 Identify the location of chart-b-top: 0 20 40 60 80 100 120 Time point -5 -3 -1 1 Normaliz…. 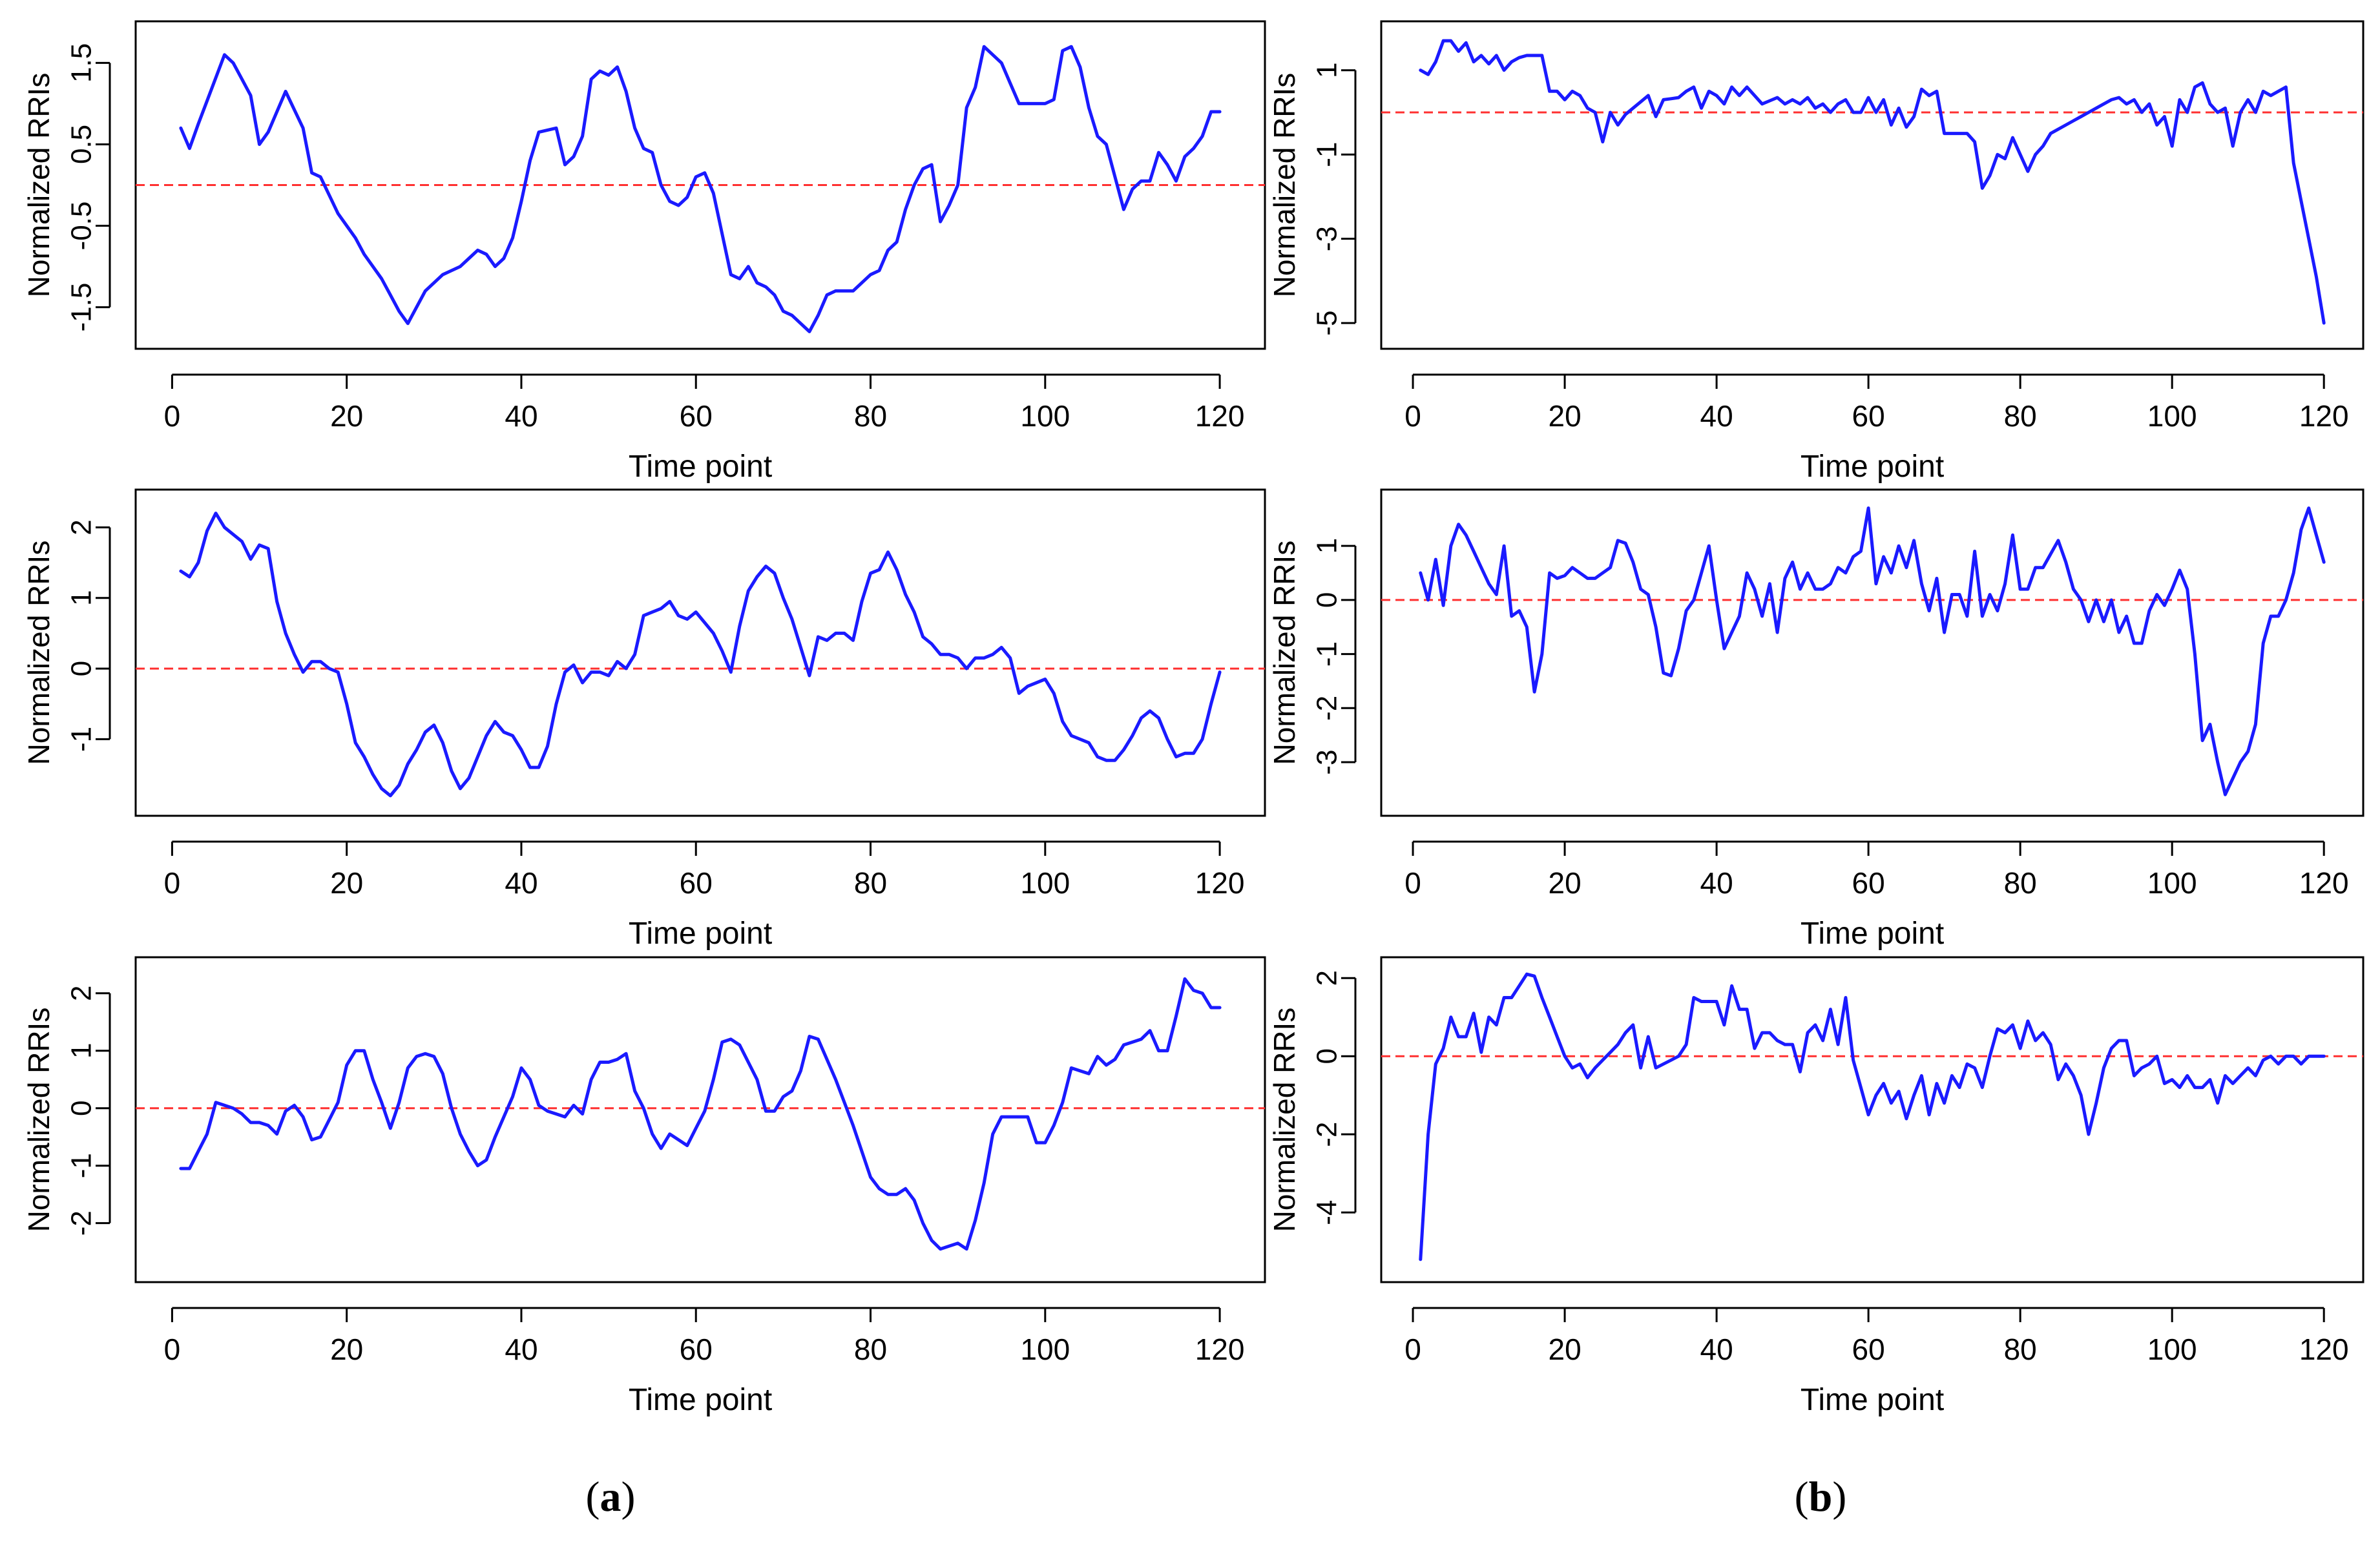
(1816, 252).